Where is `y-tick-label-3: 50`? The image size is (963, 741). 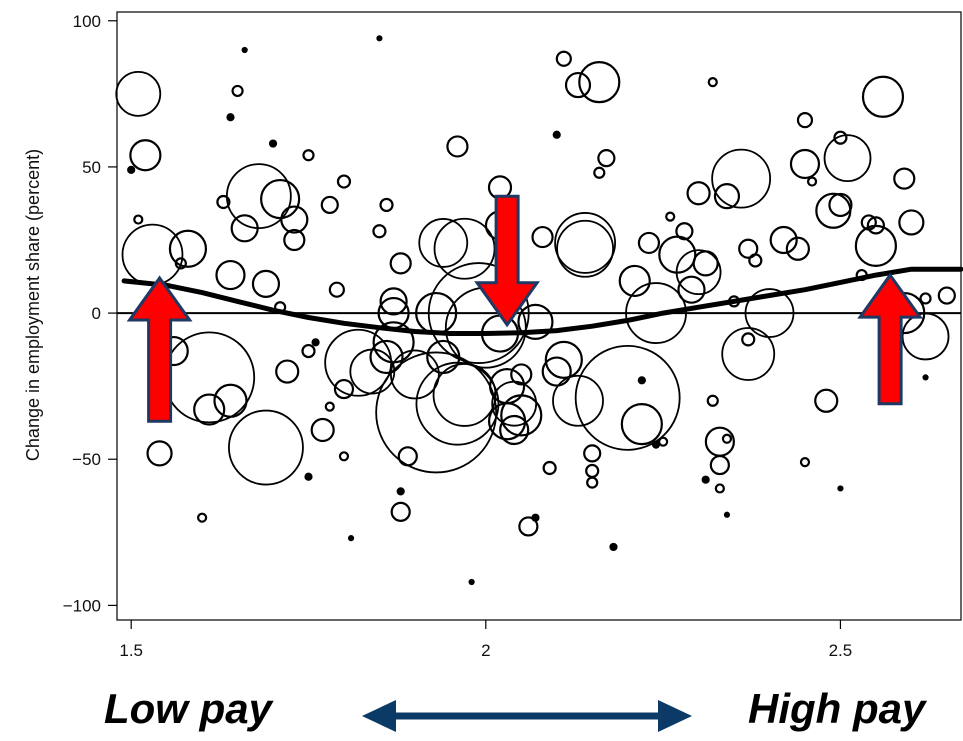 y-tick-label-3: 50 is located at coordinates (91, 167).